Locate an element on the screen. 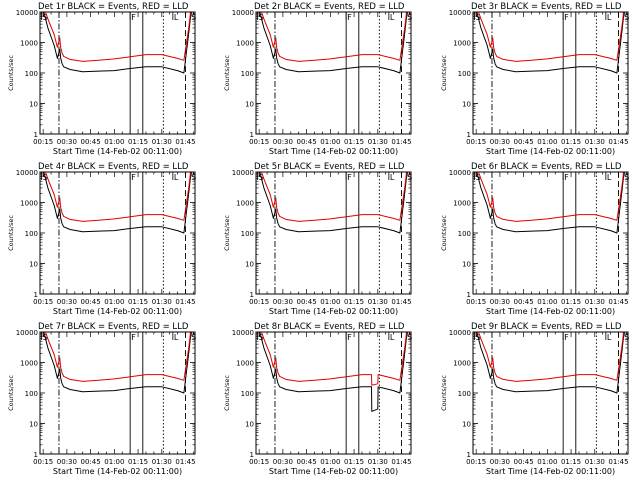 The width and height of the screenshot is (640, 480). chart-title: Det 8r BLACK = Events, RED = LLD is located at coordinates (329, 327).